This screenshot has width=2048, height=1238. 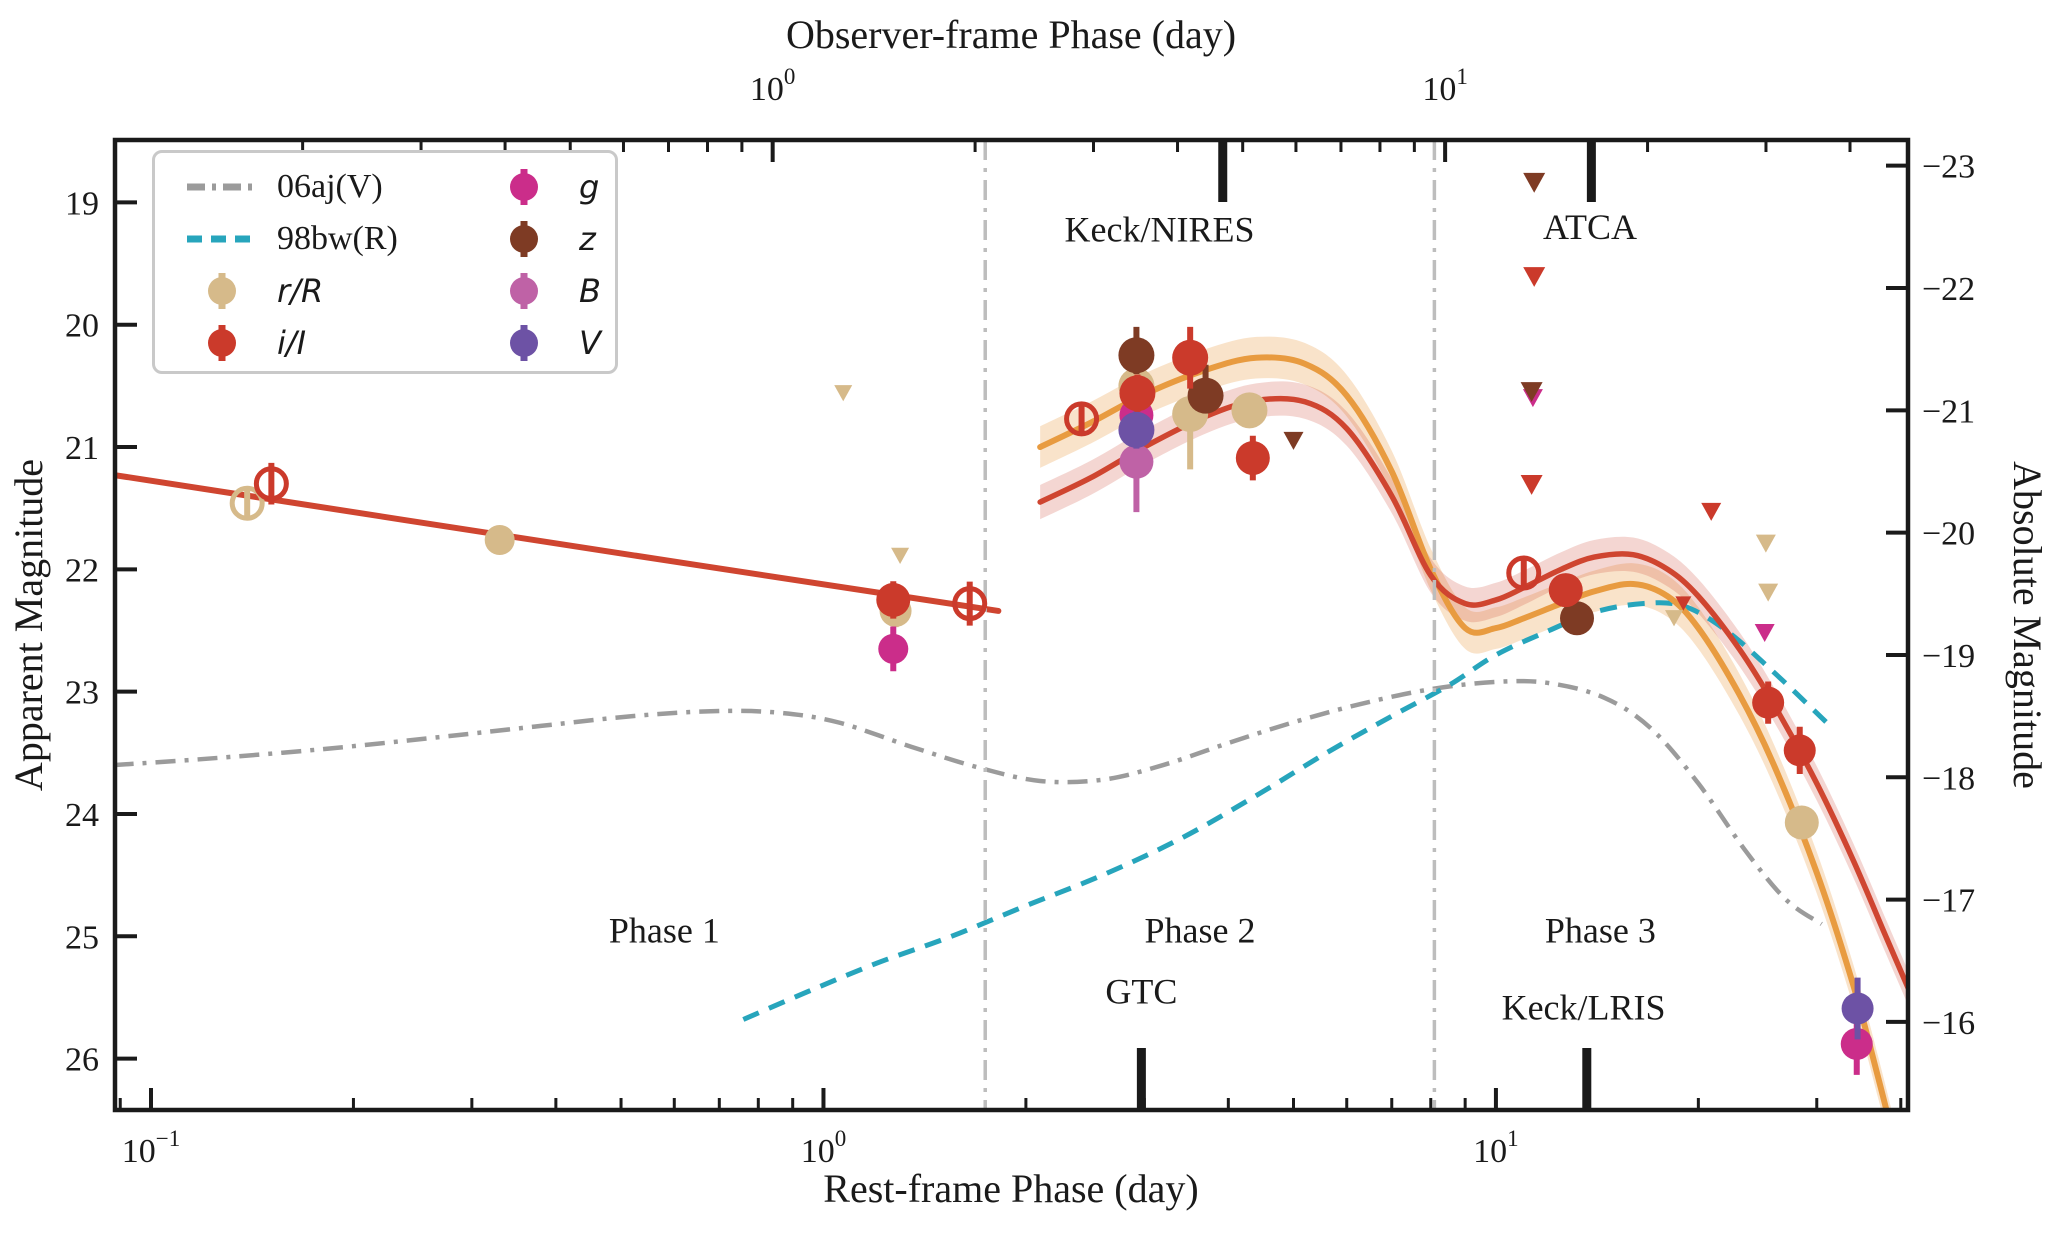 What do you see at coordinates (1496, 1148) in the screenshot?
I see `bottom-tick-label: 10¹` at bounding box center [1496, 1148].